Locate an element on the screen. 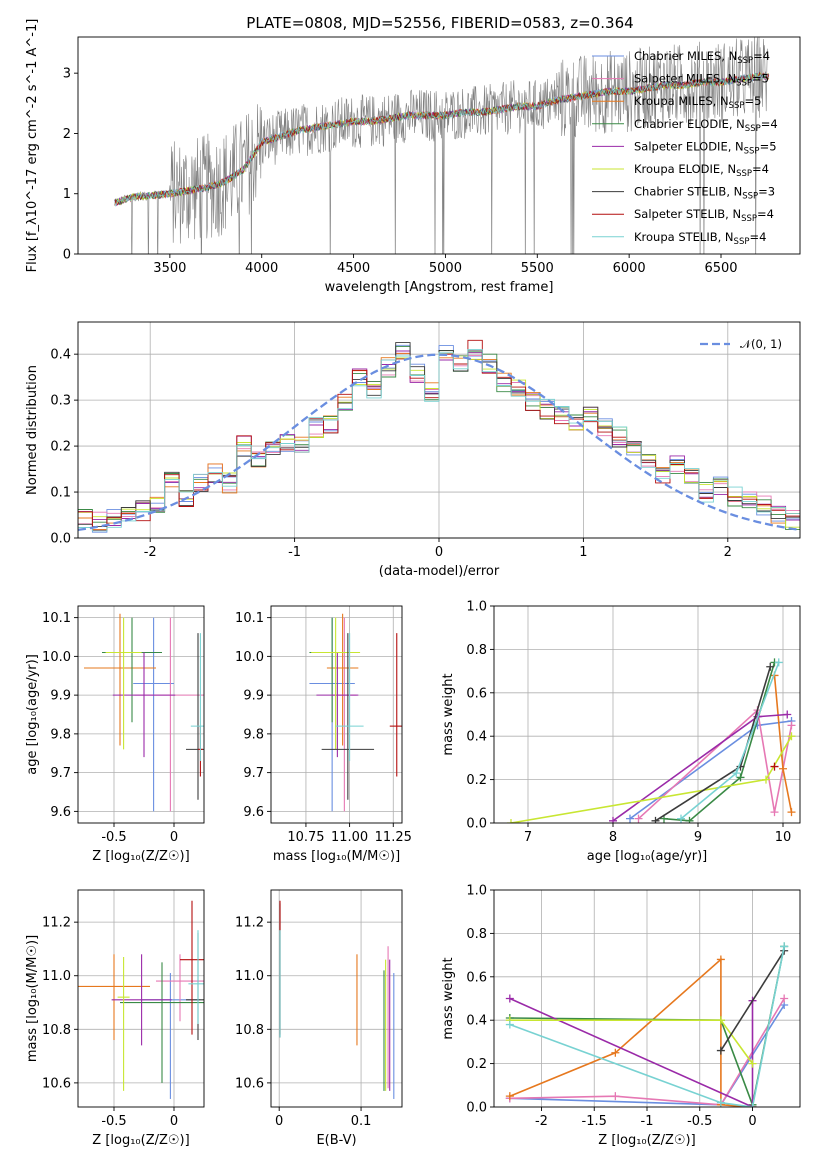 The image size is (819, 1170). age-vs-Z-ytick-label: 9.6 is located at coordinates (60, 812).